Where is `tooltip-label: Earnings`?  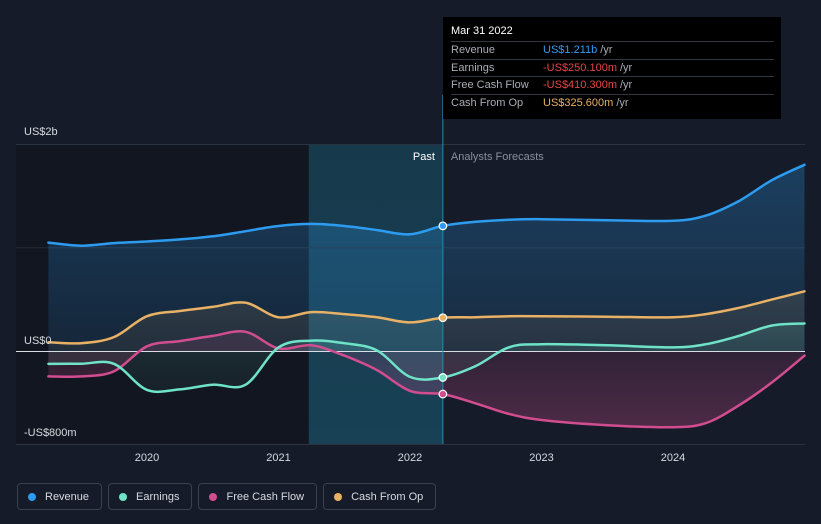
tooltip-label: Earnings is located at coordinates (473, 67).